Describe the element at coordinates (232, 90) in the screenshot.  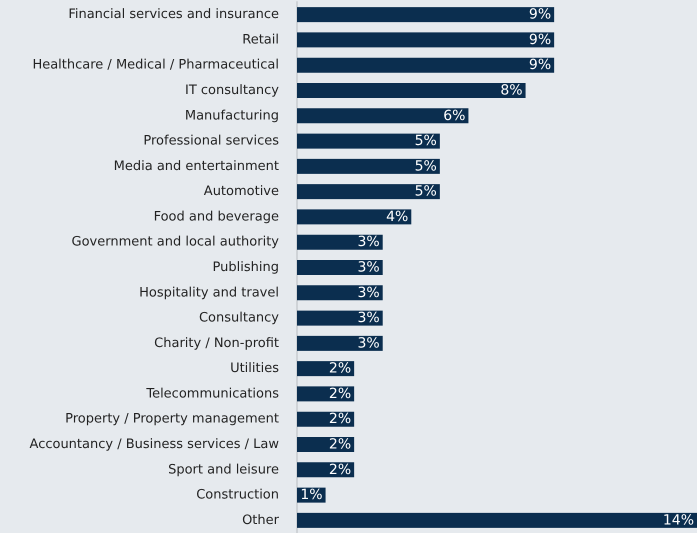
I see `y-tick-label: IT consultancy` at that location.